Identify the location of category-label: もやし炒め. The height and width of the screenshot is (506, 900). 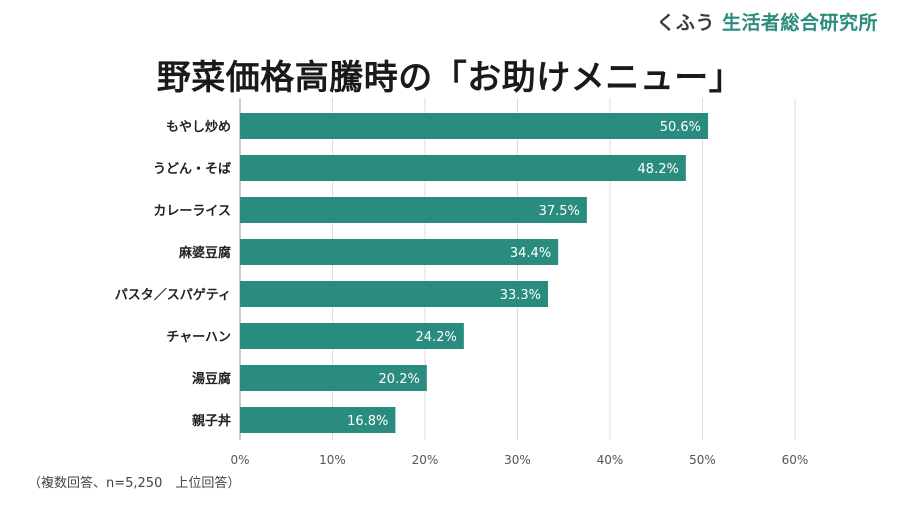
(198, 127).